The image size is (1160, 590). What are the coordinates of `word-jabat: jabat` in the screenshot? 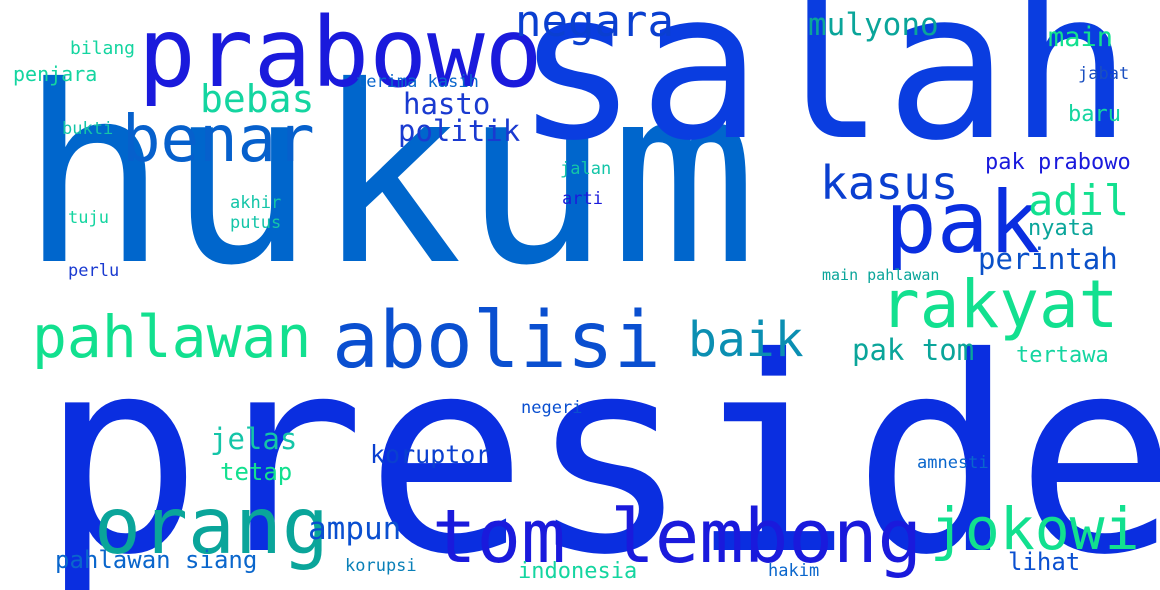 It's located at (1104, 74).